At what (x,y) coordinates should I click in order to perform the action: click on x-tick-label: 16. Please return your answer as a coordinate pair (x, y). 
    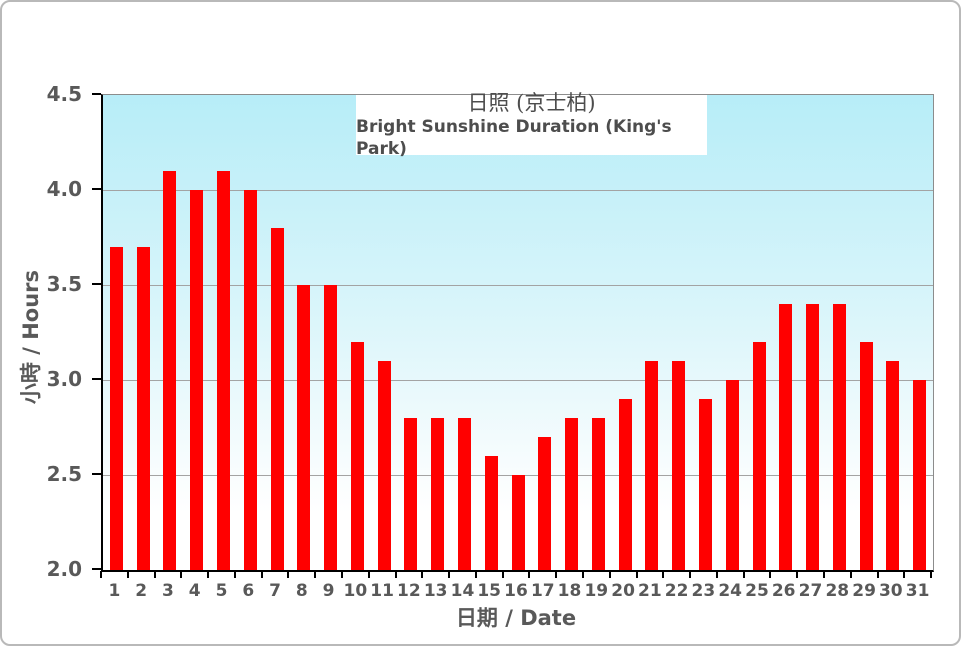
    Looking at the image, I should click on (516, 591).